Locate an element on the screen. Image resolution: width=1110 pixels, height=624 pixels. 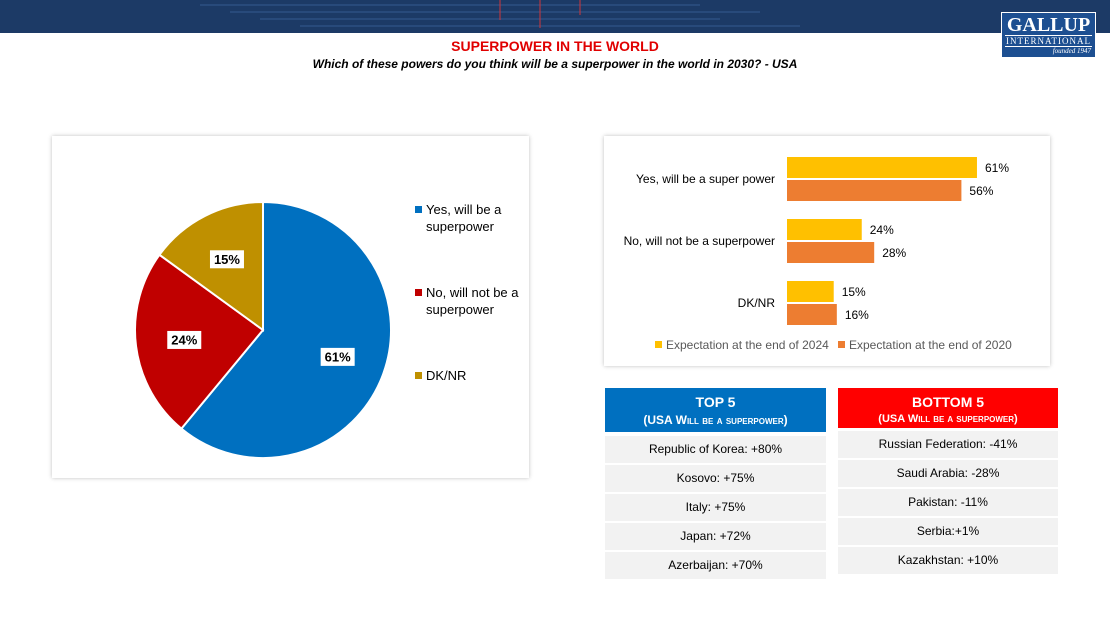
value-label: 61% is located at coordinates (997, 168).